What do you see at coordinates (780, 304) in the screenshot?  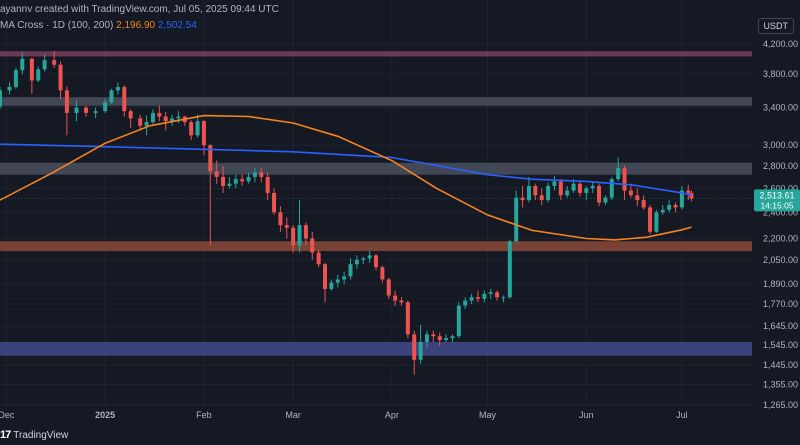 I see `y-tick-label-10: 1,770.00` at bounding box center [780, 304].